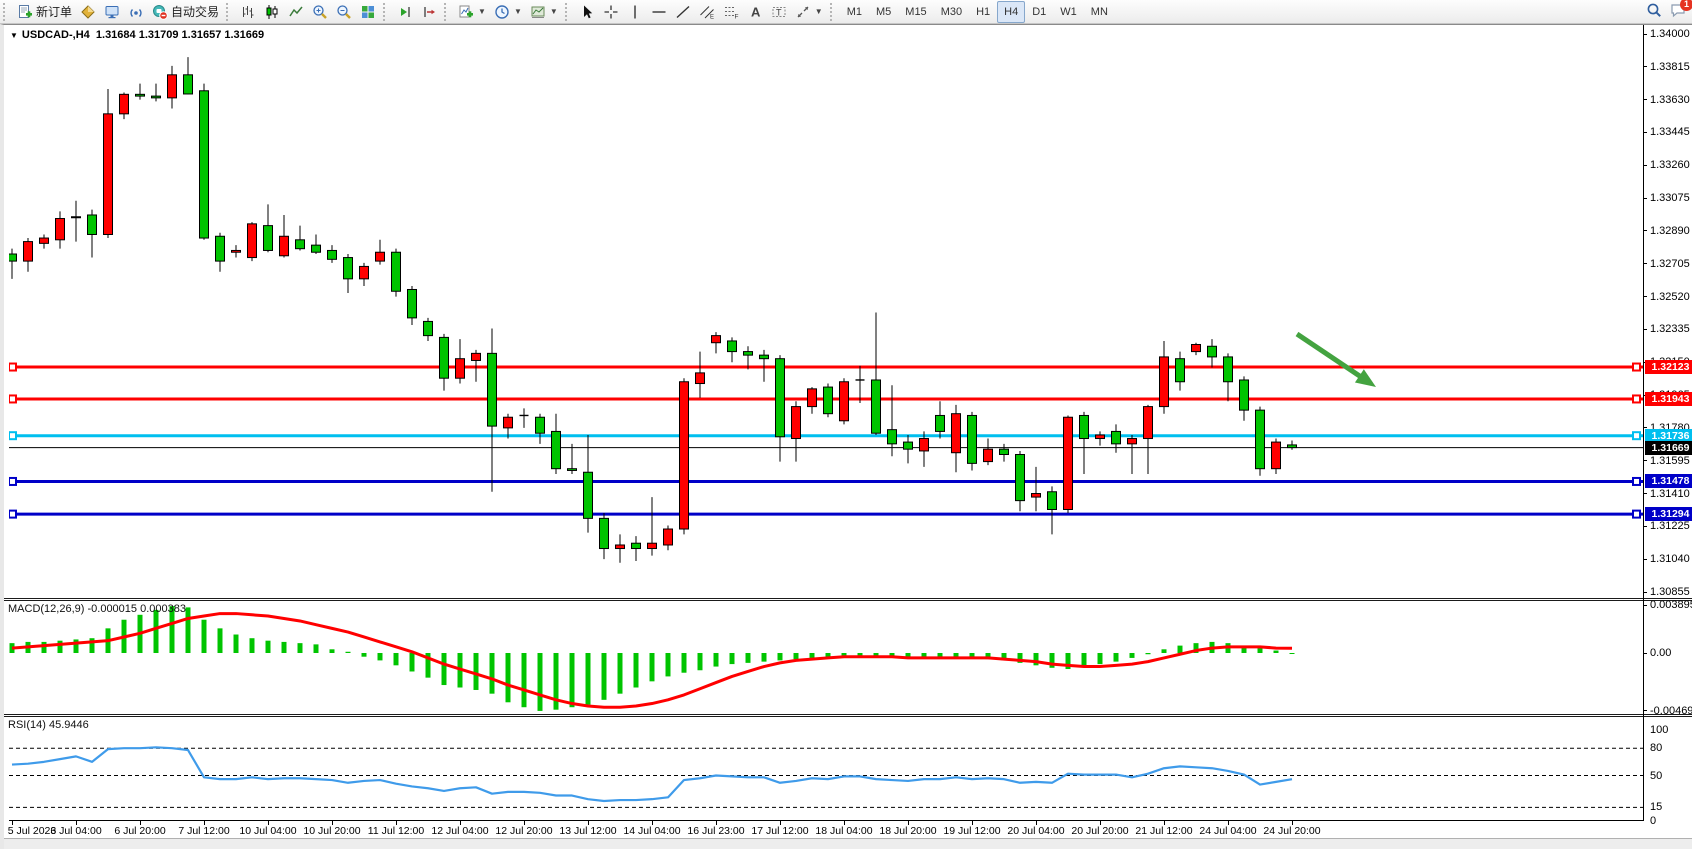 The width and height of the screenshot is (1692, 849). I want to click on timeframe-m30-button: M30, so click(951, 11).